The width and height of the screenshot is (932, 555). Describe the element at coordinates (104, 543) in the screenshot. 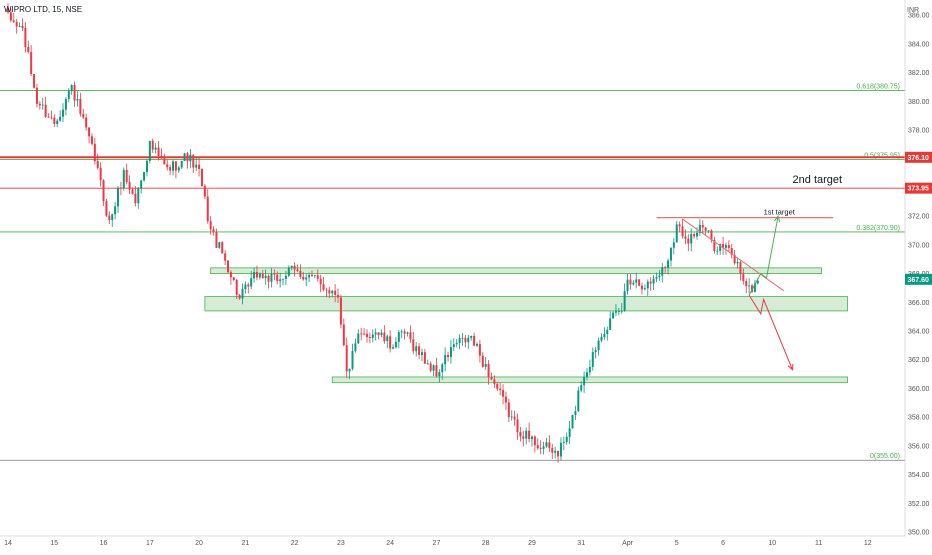

I see `time-tick-label: 16` at that location.